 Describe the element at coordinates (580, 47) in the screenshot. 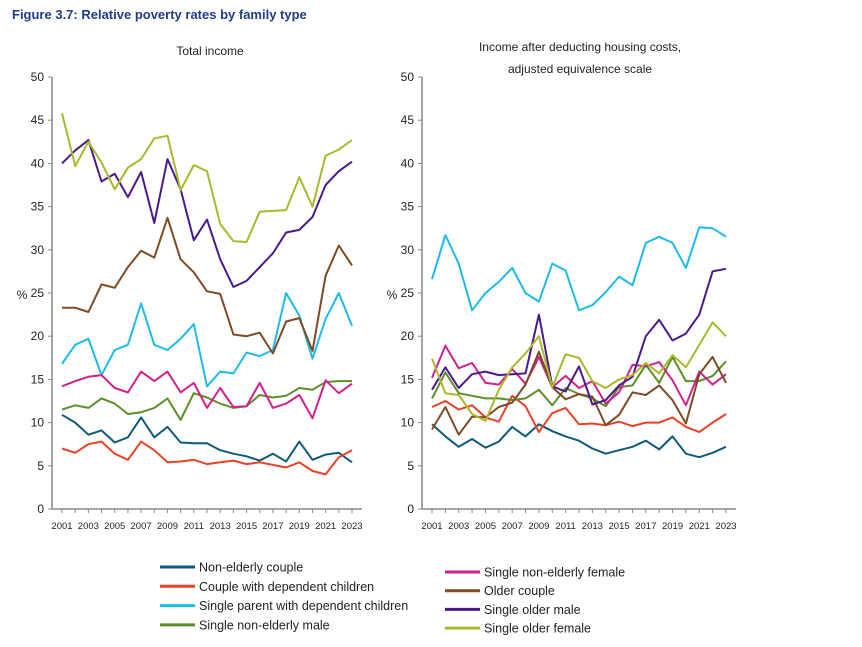

I see `chart-title: Income after deducting housing costs,` at that location.